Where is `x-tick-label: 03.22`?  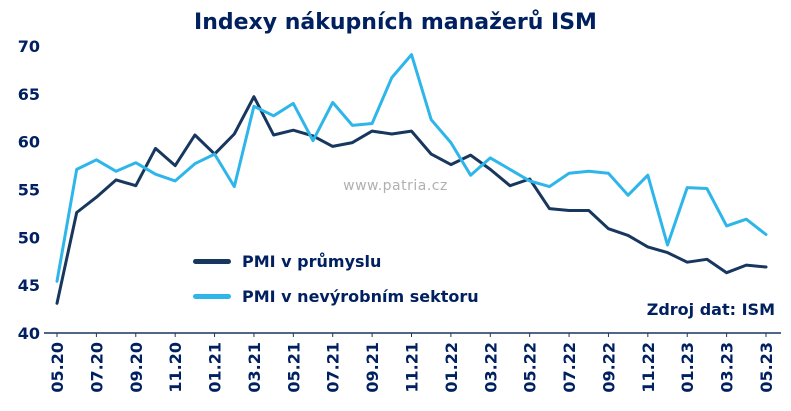 x-tick-label: 03.22 is located at coordinates (490, 367).